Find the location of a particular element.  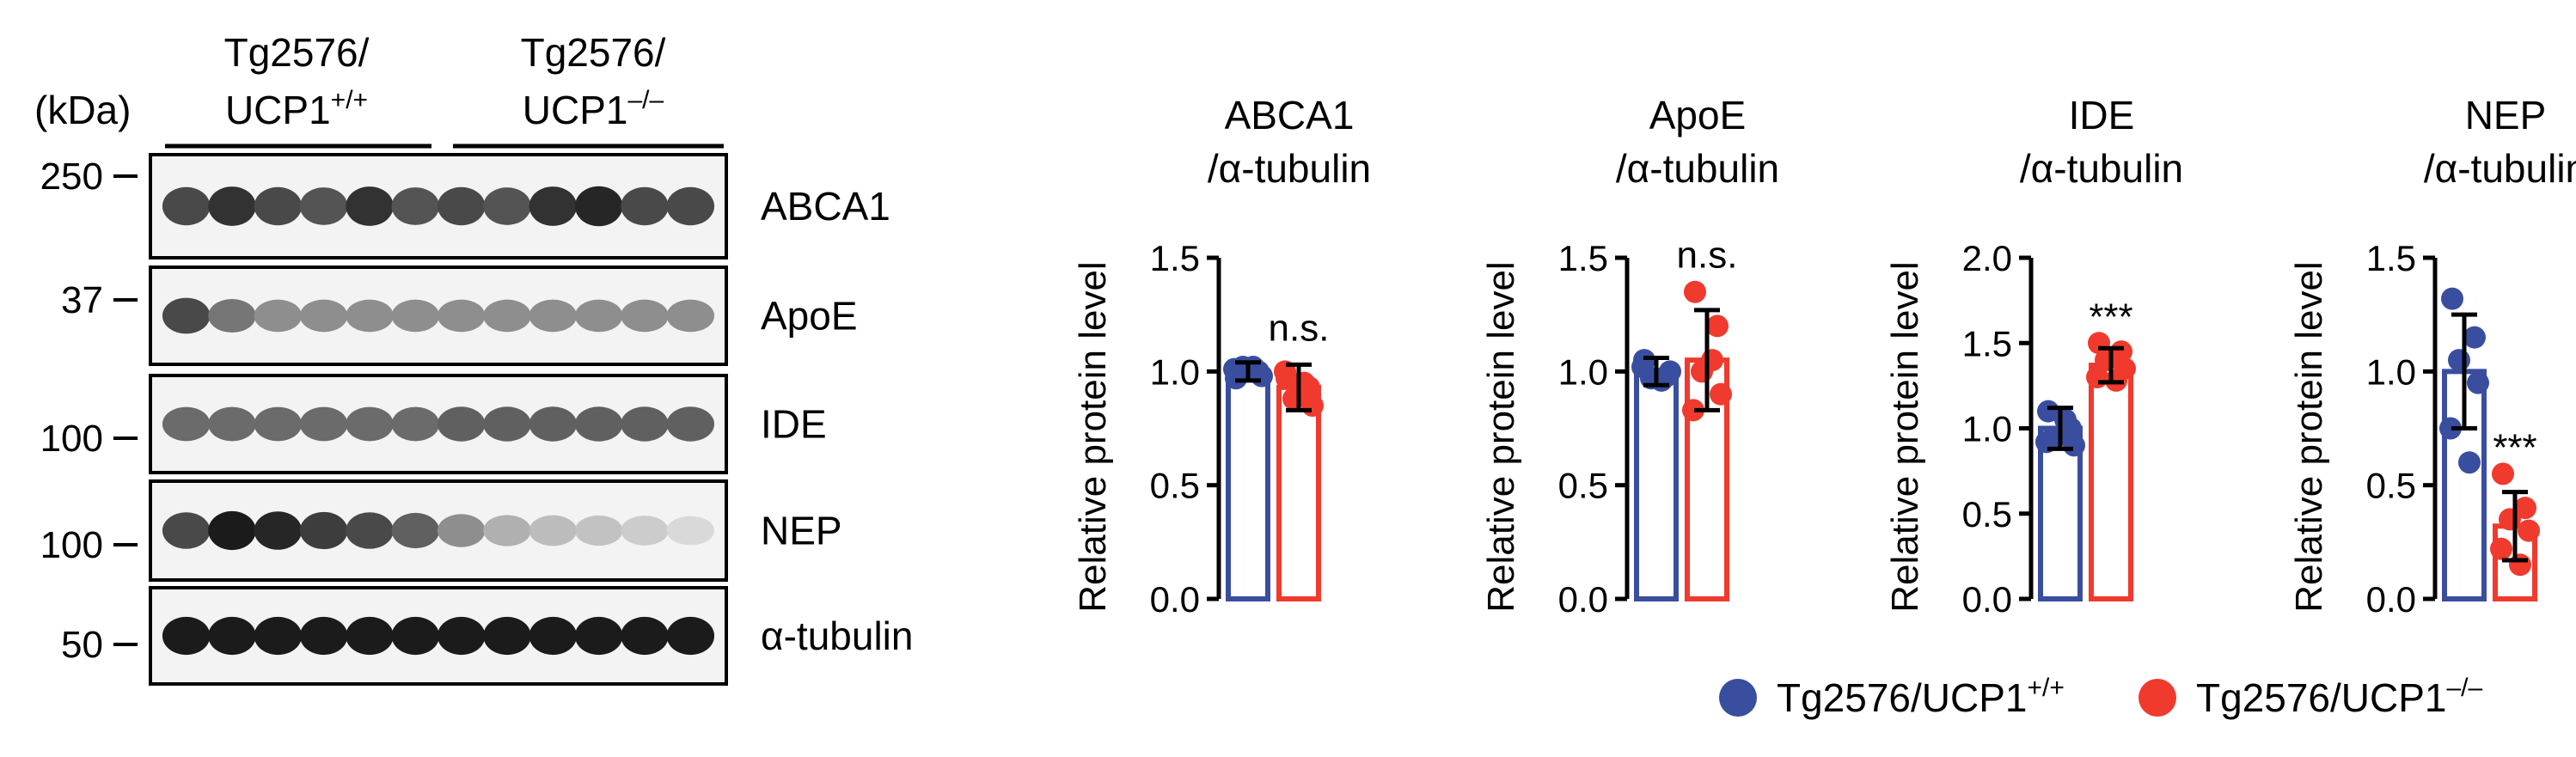

legend-marker is located at coordinates (2157, 698).